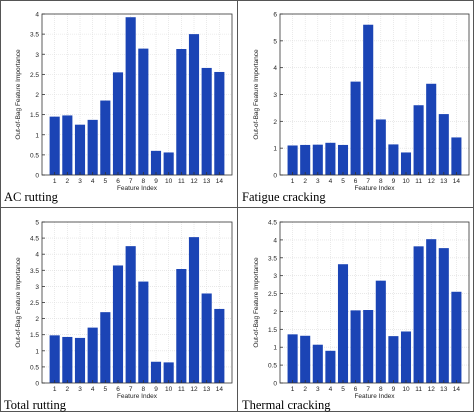 The width and height of the screenshot is (474, 414). What do you see at coordinates (37, 255) in the screenshot?
I see `y-tick-label: 4` at bounding box center [37, 255].